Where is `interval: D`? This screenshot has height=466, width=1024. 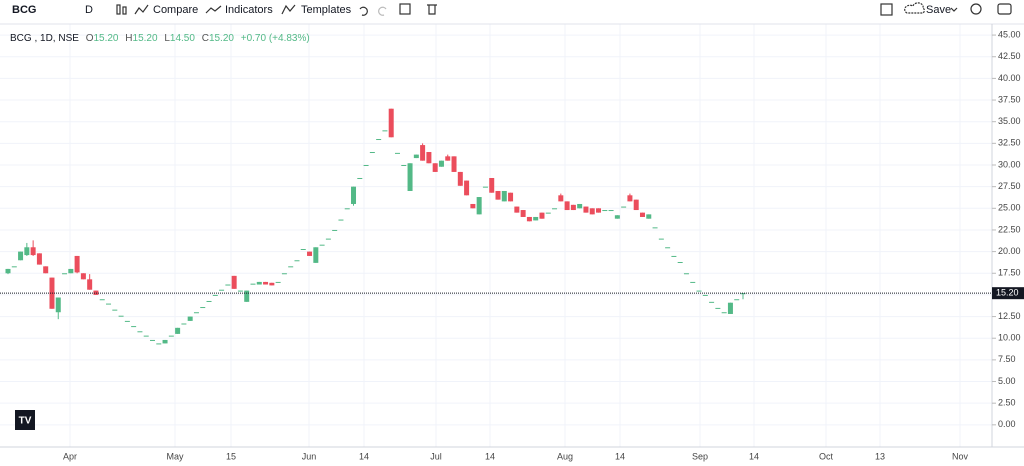
interval: D is located at coordinates (89, 10).